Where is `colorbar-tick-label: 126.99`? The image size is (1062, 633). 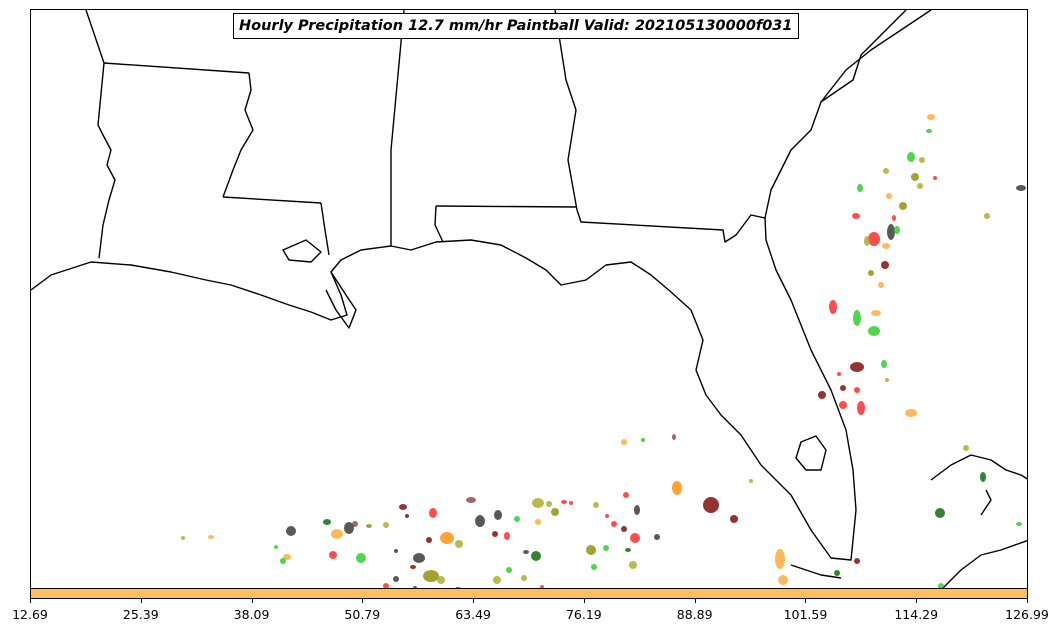 colorbar-tick-label: 126.99 is located at coordinates (1027, 614).